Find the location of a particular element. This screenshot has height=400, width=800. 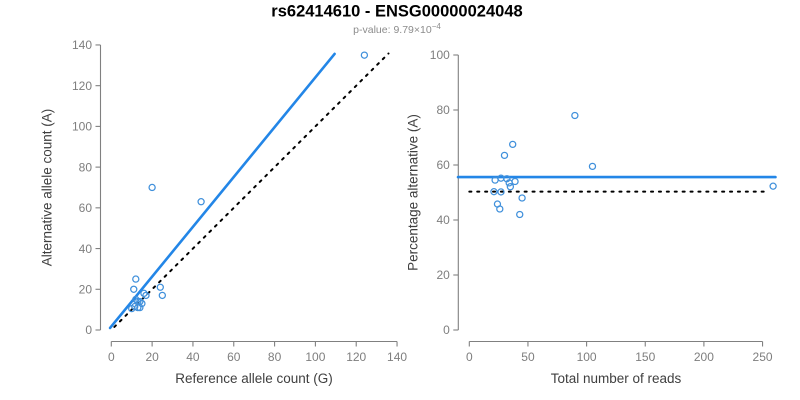

x-axis-title: Reference allele count (G) is located at coordinates (254, 378).